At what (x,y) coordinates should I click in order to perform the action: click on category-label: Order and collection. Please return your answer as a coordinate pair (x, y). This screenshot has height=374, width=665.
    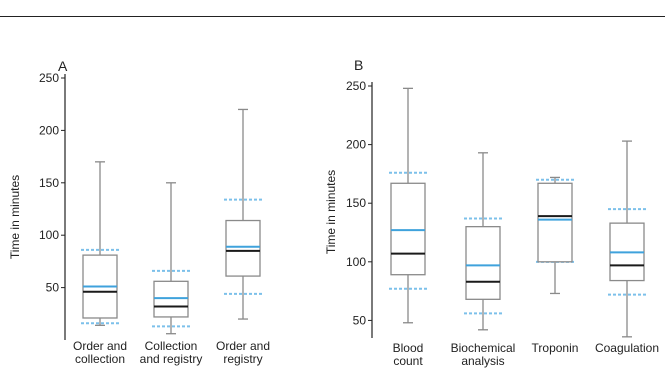
    Looking at the image, I should click on (100, 352).